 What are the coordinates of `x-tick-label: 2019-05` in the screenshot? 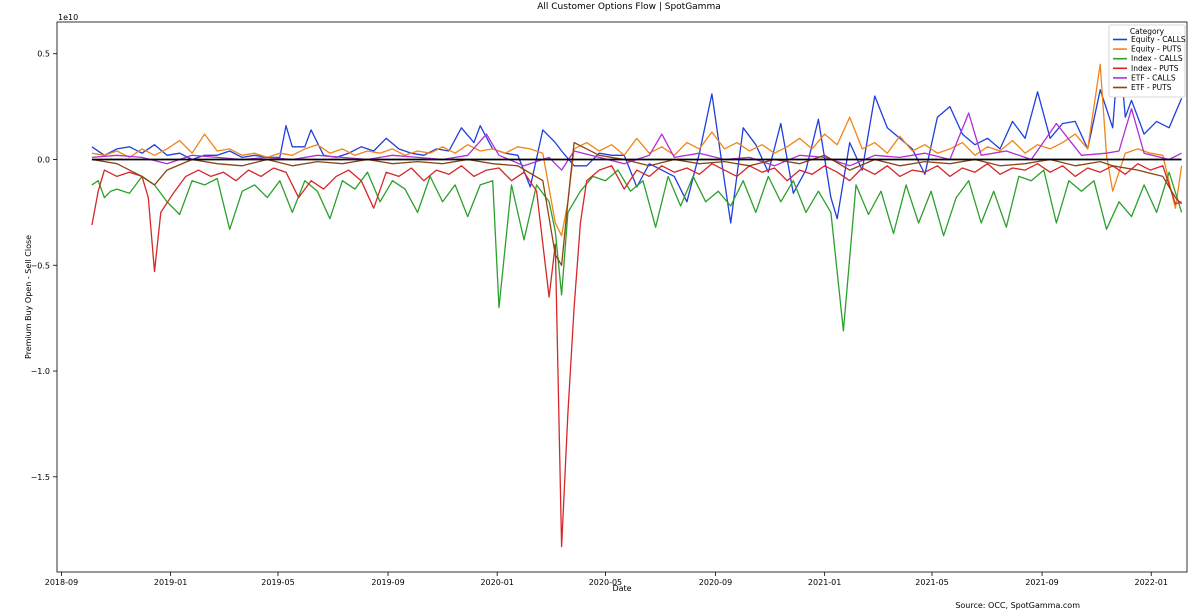 It's located at (277, 582).